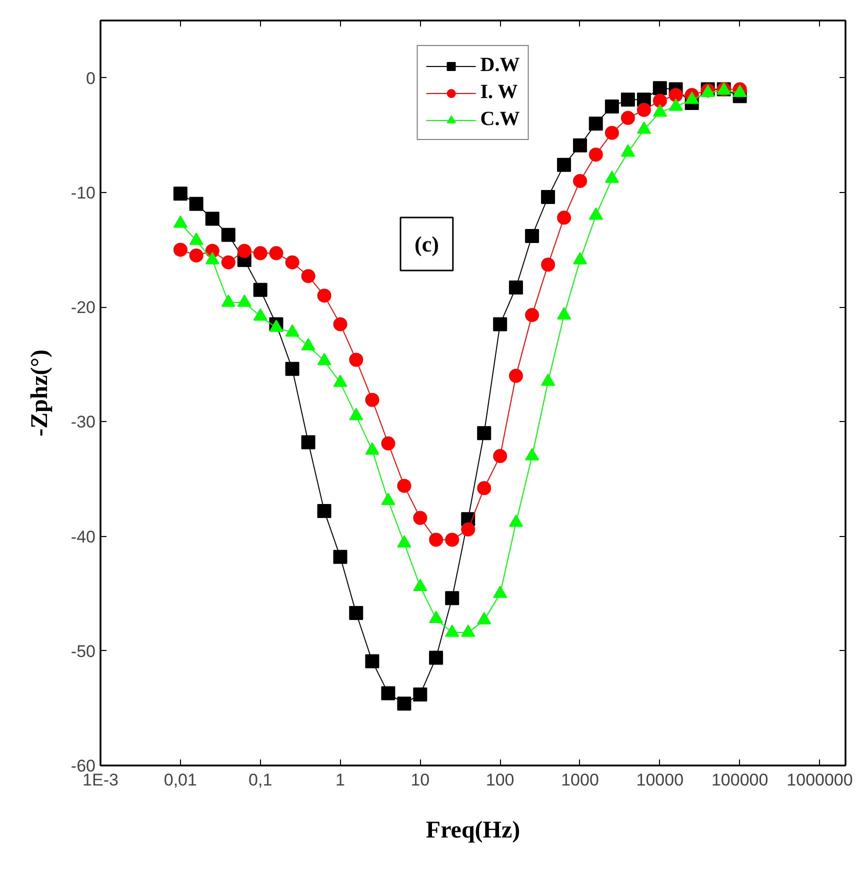 The image size is (864, 881). Describe the element at coordinates (499, 92) in the screenshot. I see `legend-label: I. W` at that location.